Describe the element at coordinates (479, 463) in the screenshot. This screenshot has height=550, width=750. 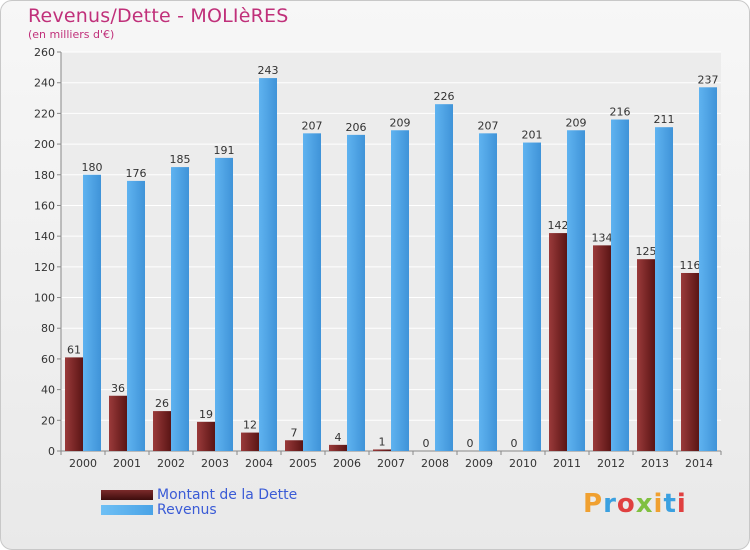
I see `x-tick-label: 2009` at that location.